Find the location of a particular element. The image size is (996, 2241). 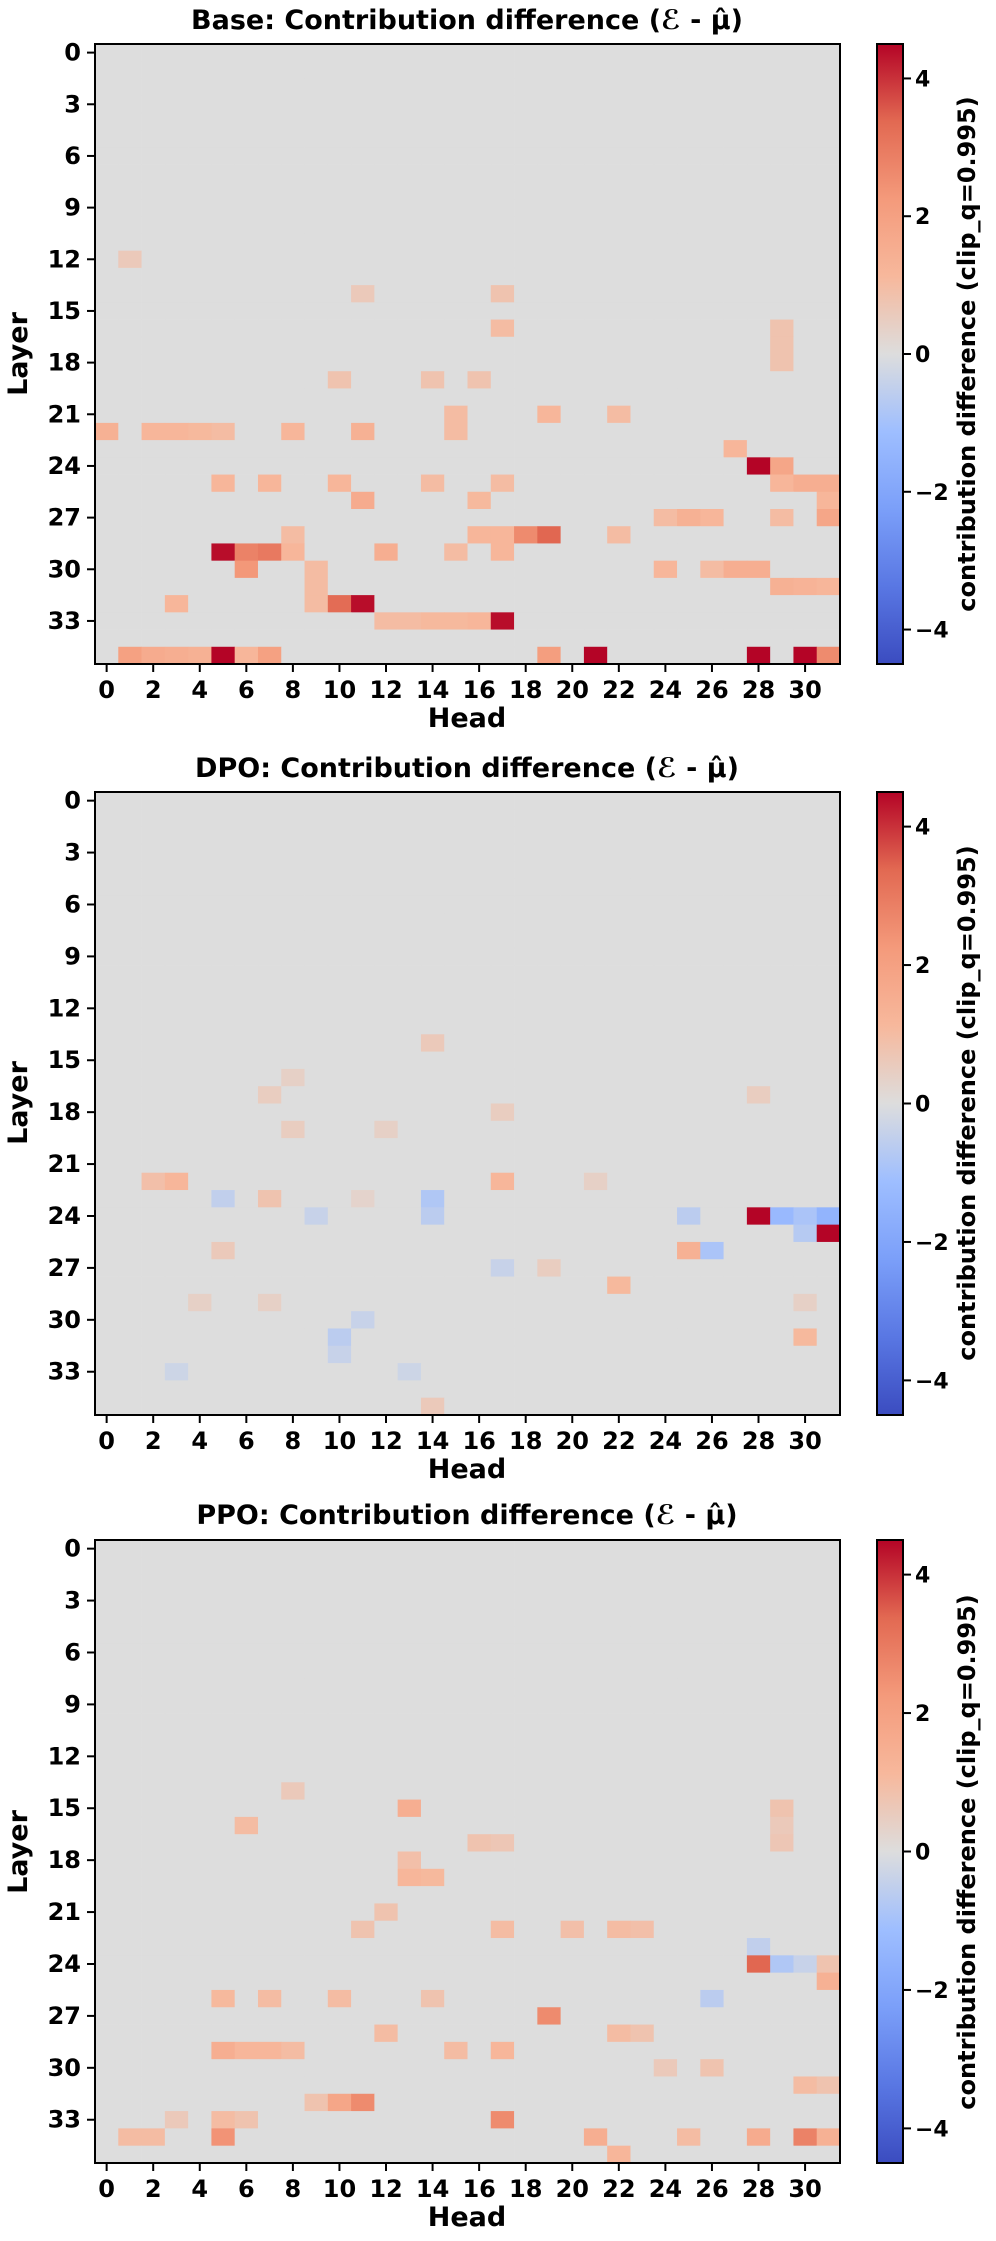

colorbar is located at coordinates (890, 1851).